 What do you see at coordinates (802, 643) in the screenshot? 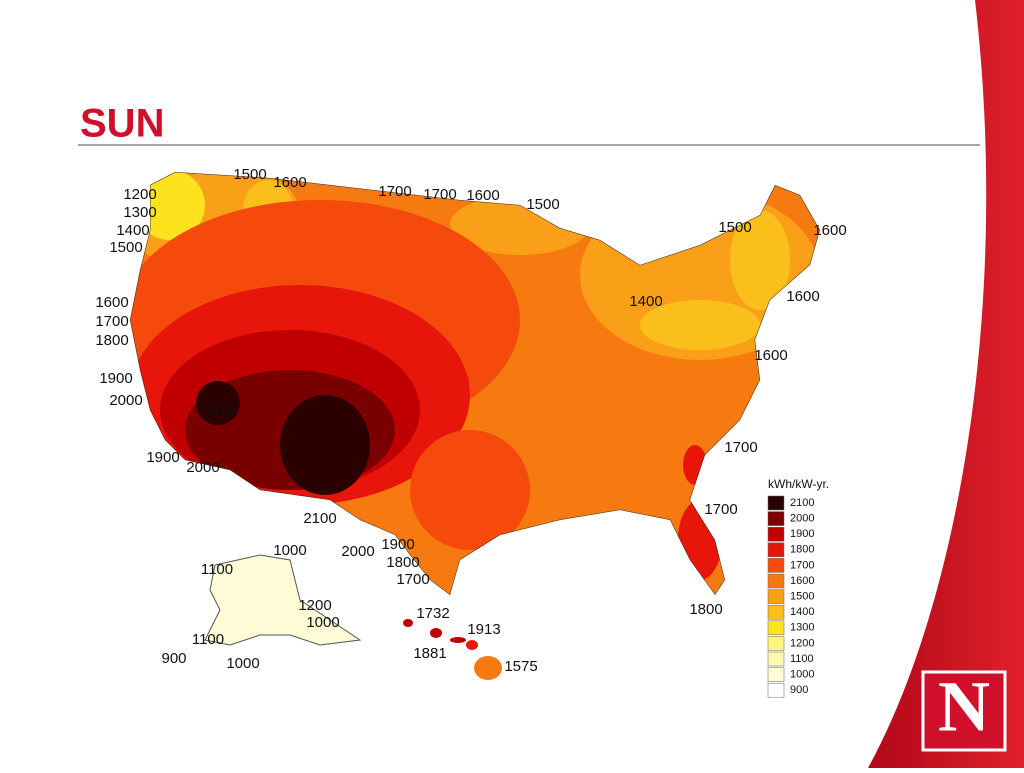
I see `legend-label: 1200` at bounding box center [802, 643].